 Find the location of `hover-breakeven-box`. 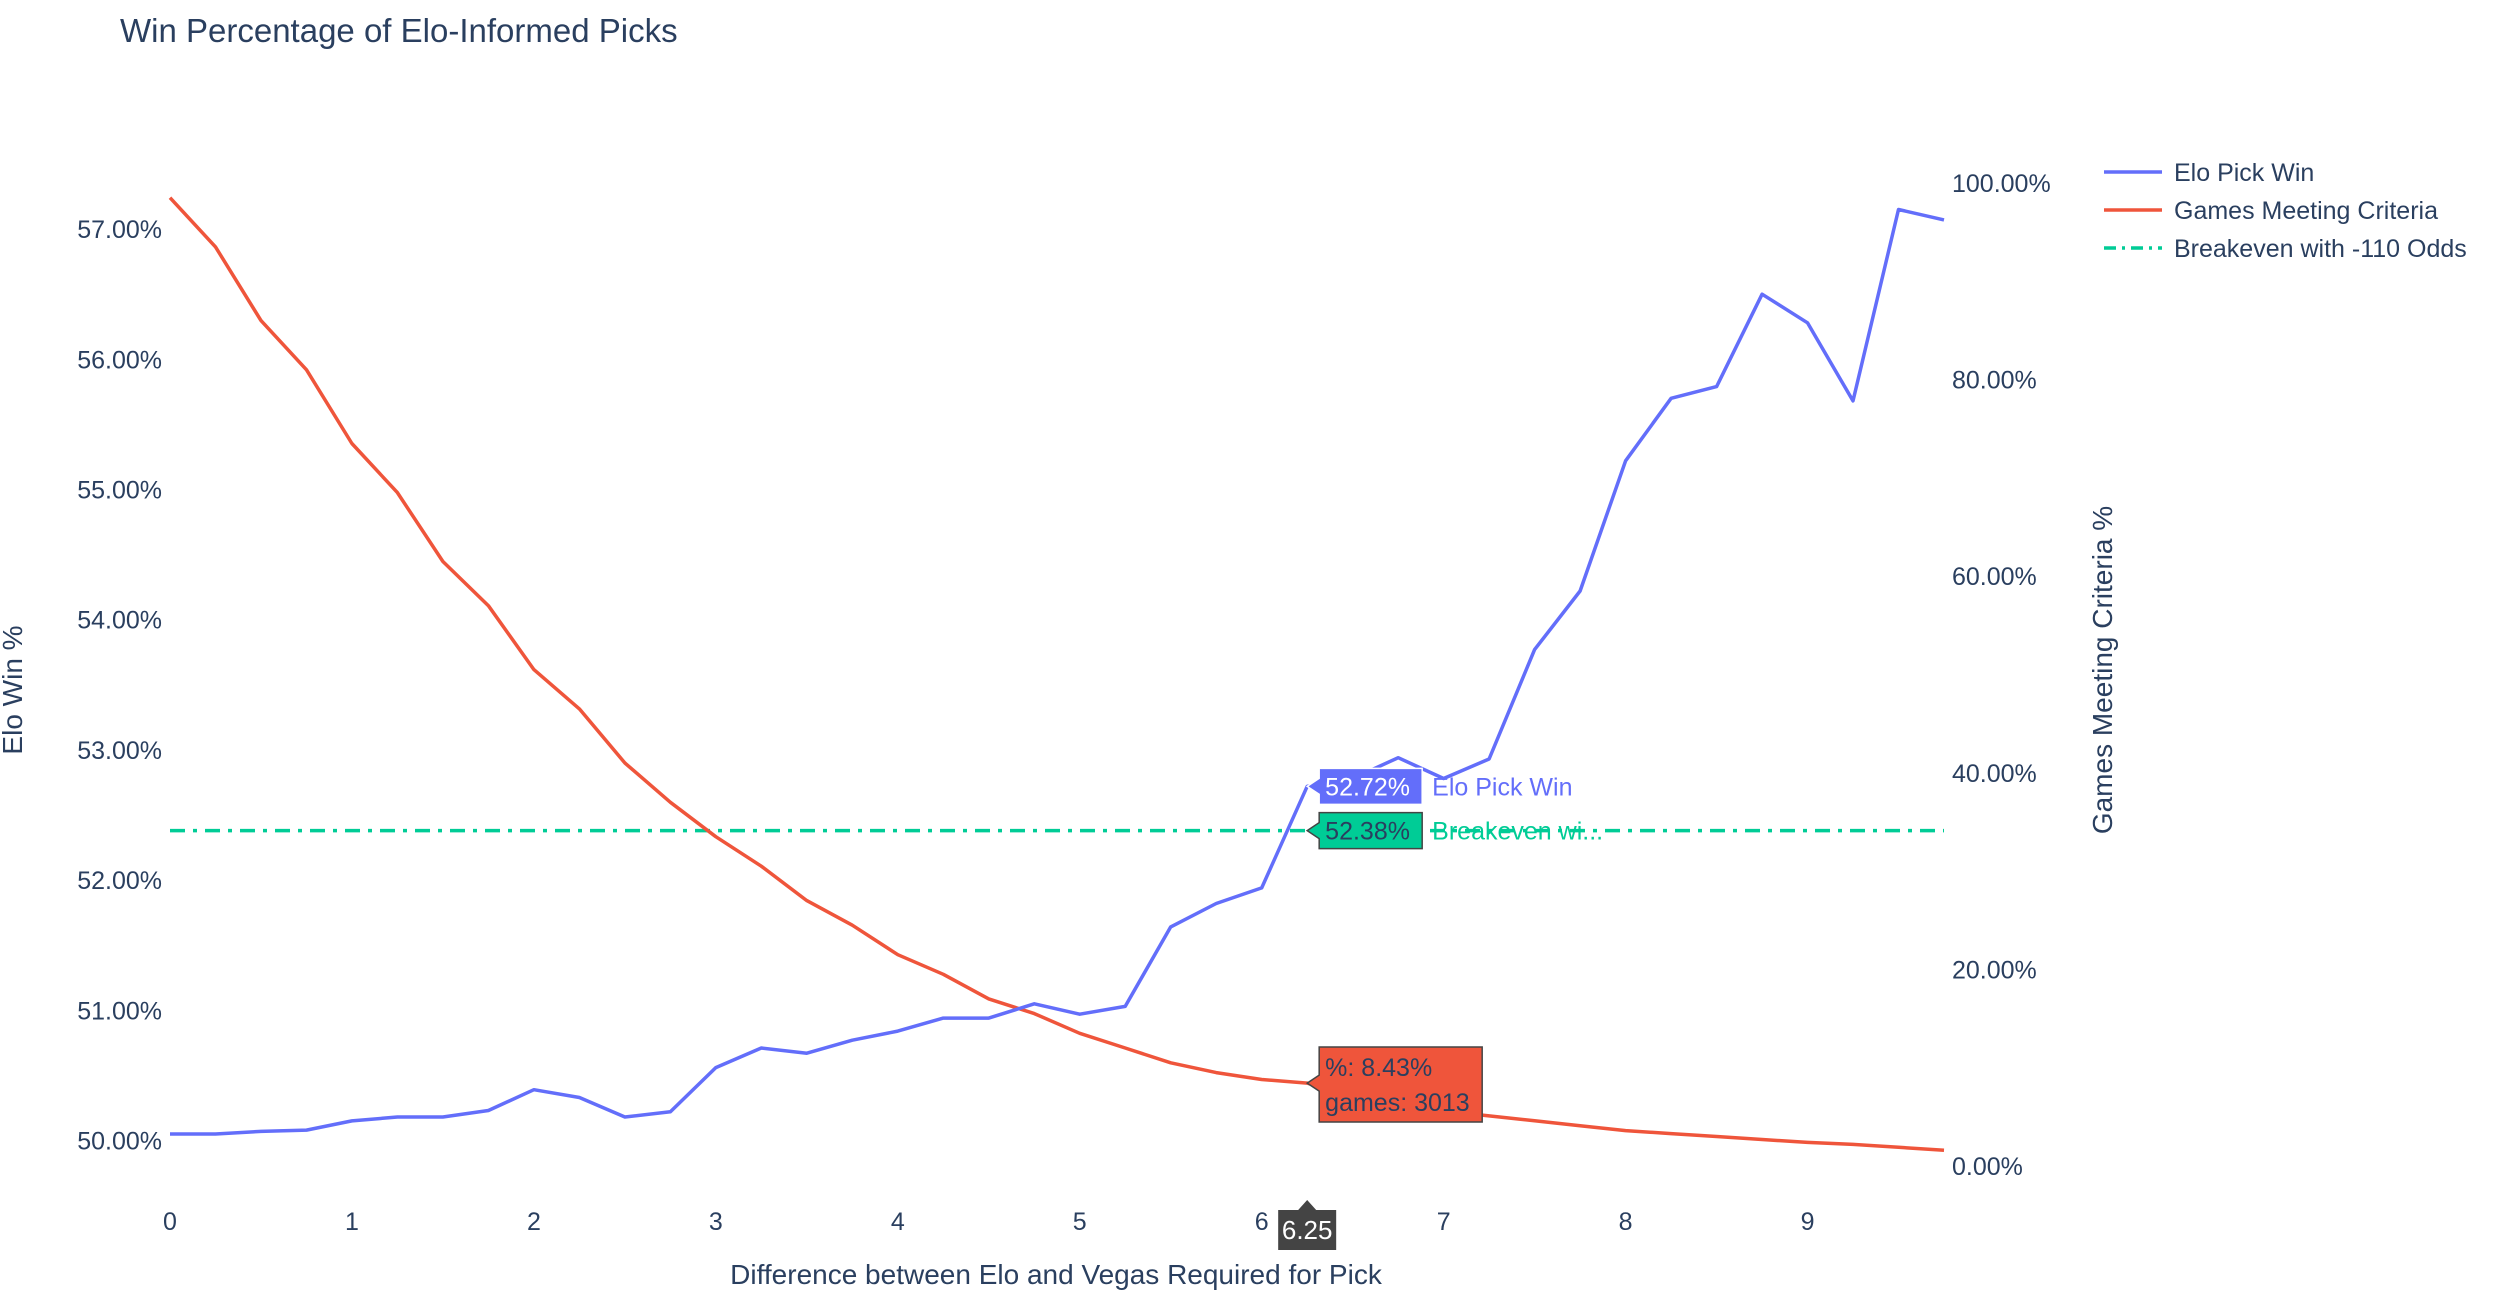

hover-breakeven-box is located at coordinates (1364, 830).